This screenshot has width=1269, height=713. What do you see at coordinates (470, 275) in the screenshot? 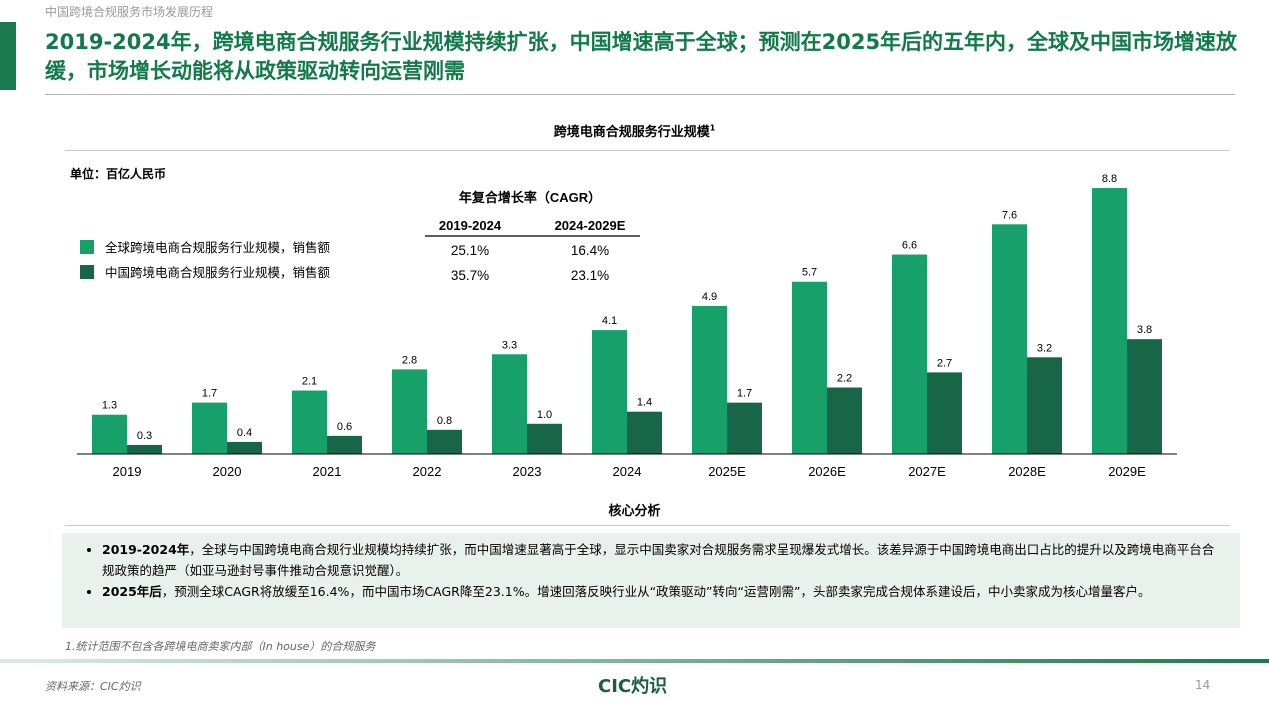
I see `cagr-value: 35.7%` at bounding box center [470, 275].